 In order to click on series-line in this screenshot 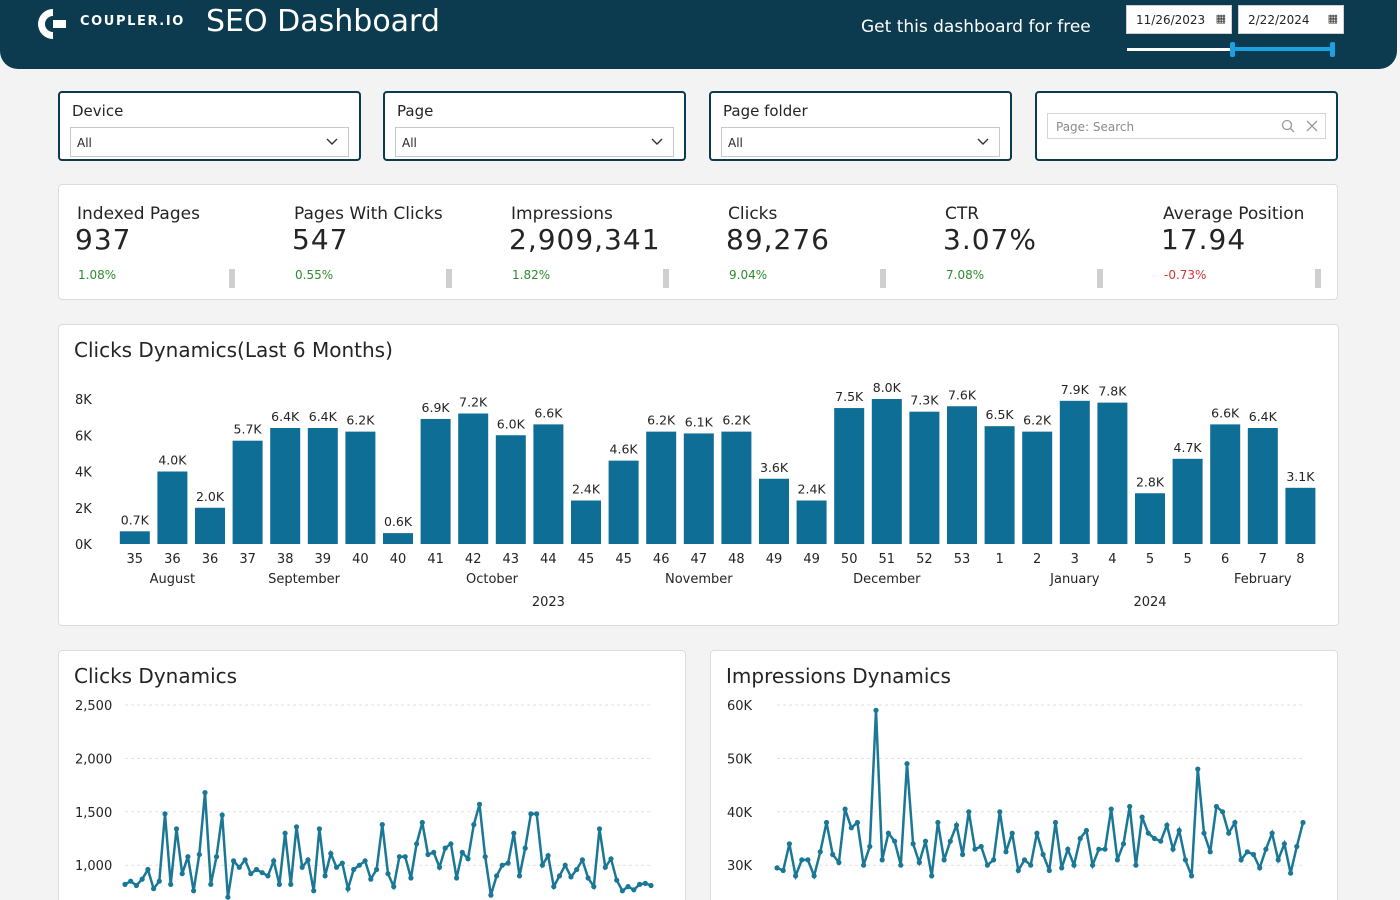, I will do `click(388, 845)`.